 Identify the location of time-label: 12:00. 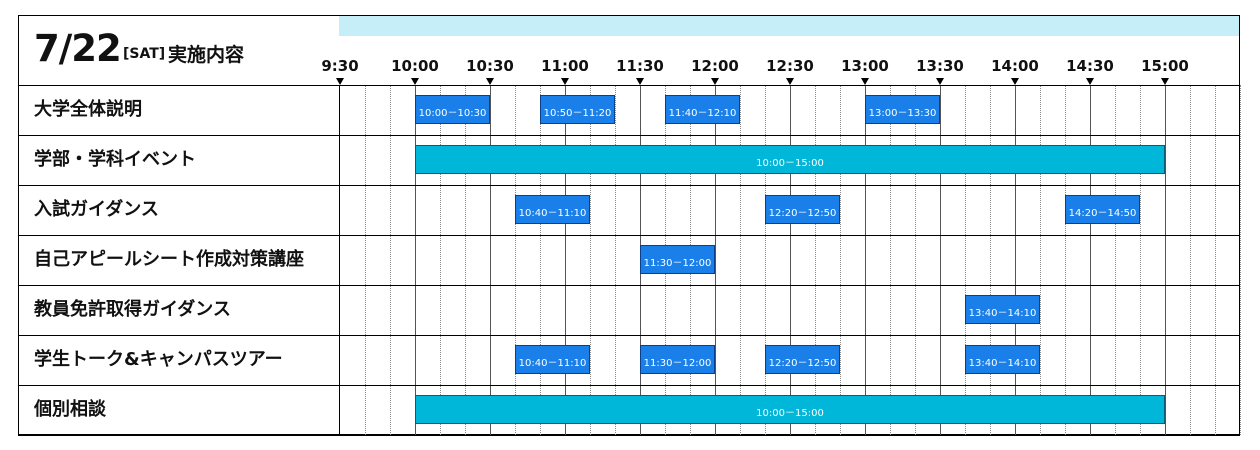
(715, 66).